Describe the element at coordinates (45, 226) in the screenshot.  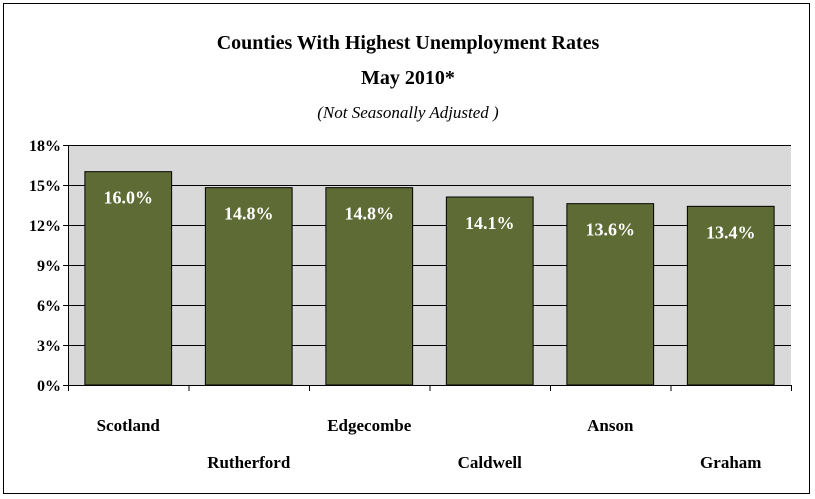
I see `y-tick-label: 12%` at that location.